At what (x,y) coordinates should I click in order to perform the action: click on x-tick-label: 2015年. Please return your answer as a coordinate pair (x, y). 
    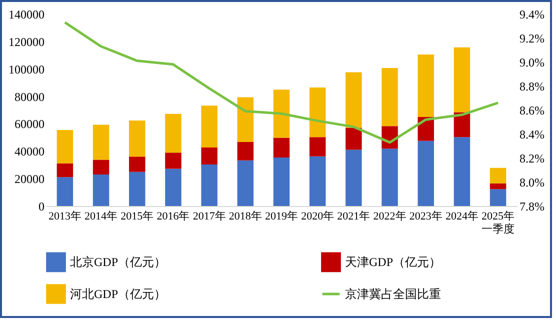
    Looking at the image, I should click on (137, 216).